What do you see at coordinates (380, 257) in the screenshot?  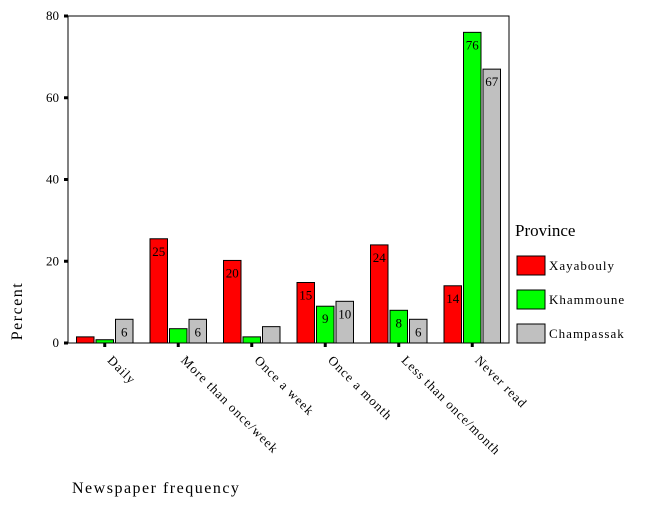 I see `bar-value-label: 24` at bounding box center [380, 257].